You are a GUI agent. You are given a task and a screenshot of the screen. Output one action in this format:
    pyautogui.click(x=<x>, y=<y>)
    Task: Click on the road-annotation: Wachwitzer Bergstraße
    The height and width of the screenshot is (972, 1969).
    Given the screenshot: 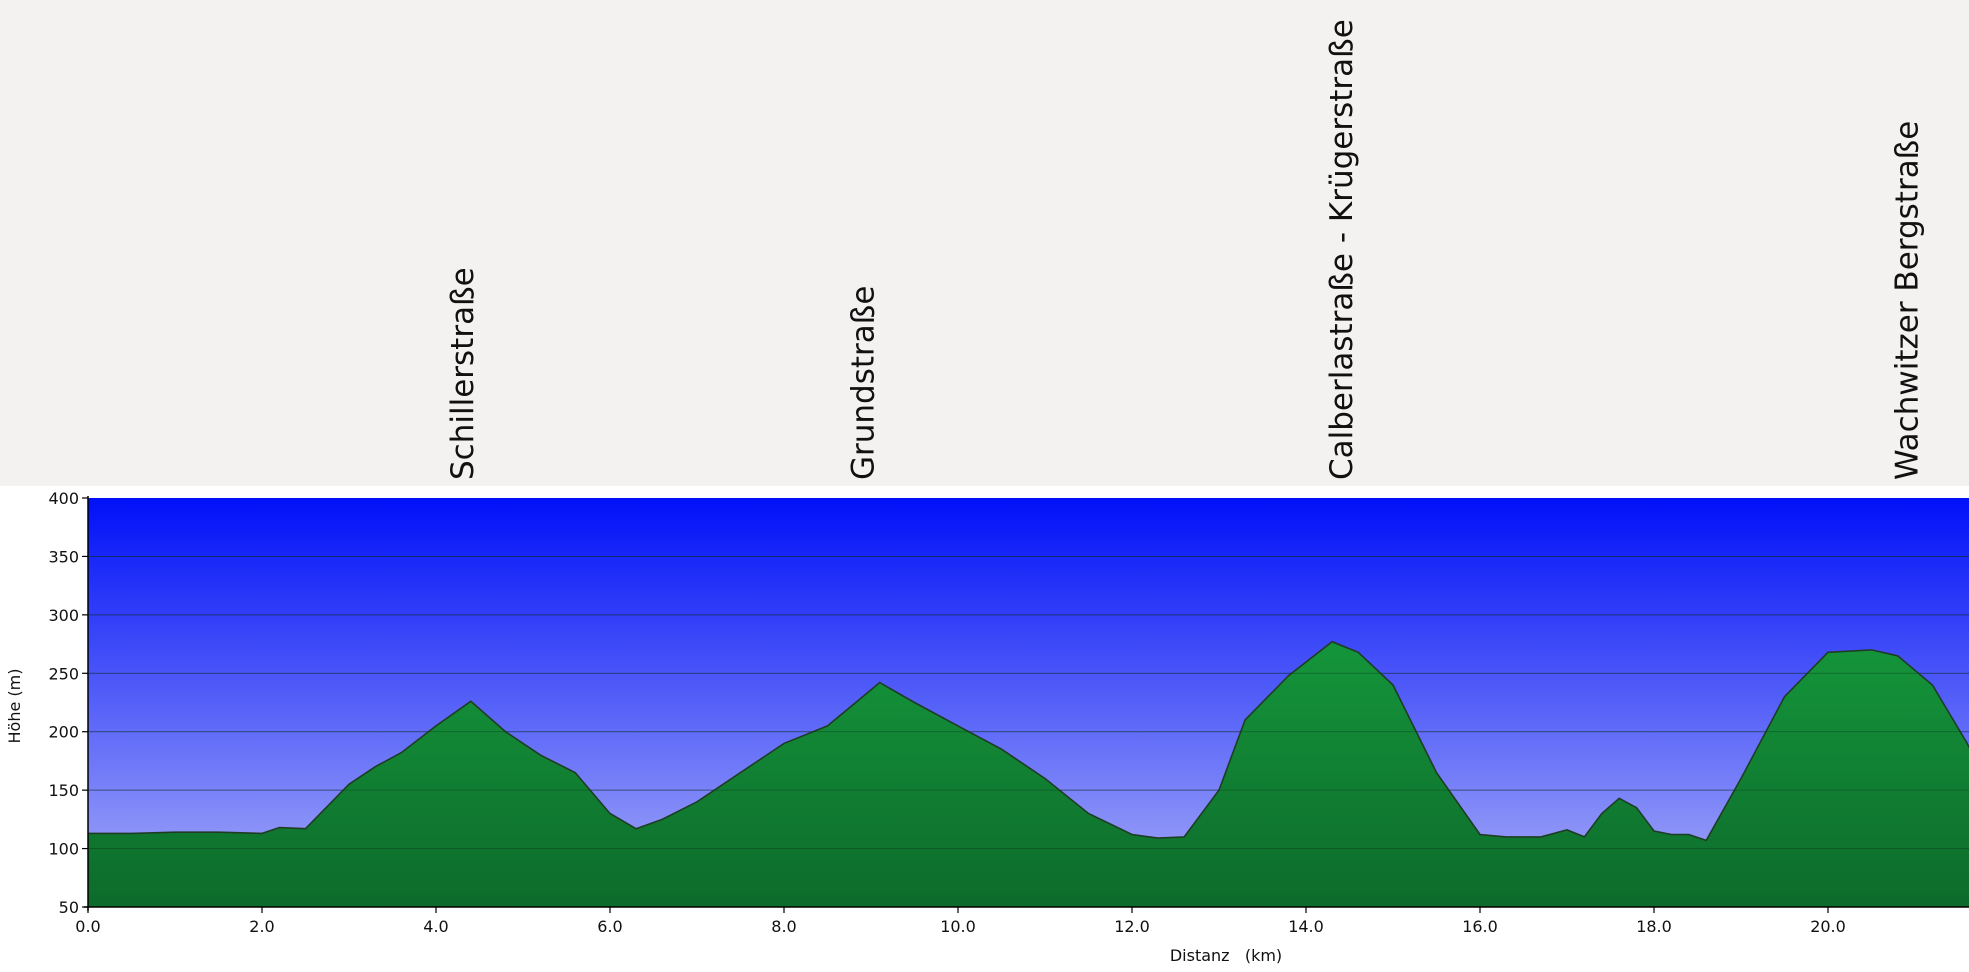 What is the action you would take?
    pyautogui.click(x=1907, y=300)
    